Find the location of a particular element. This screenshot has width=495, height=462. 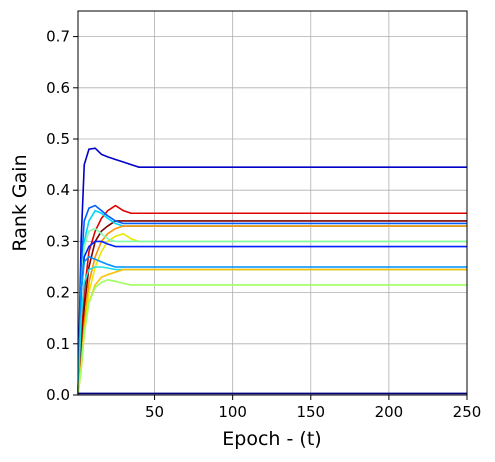

y-tick-label: 0.0 is located at coordinates (58, 395).